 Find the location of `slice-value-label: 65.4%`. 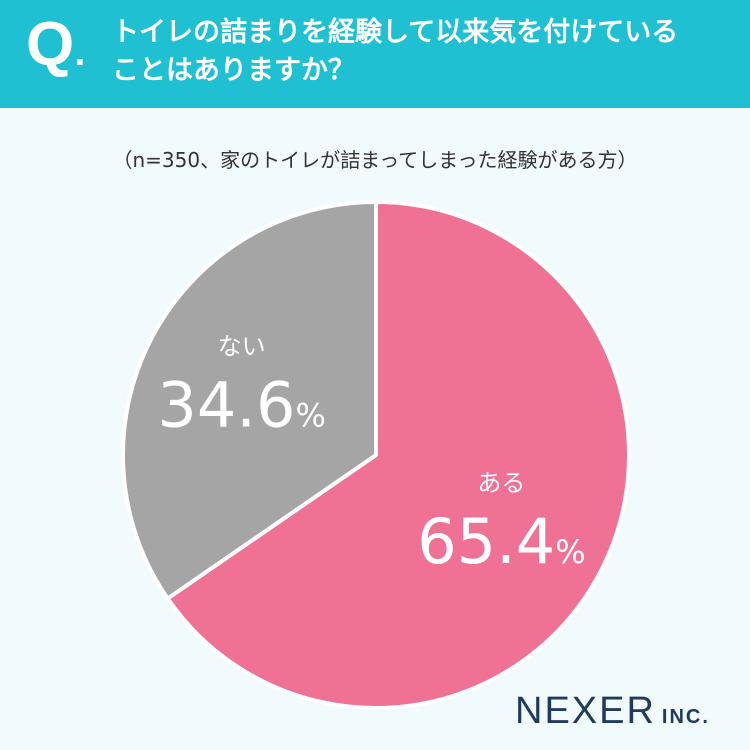

slice-value-label: 65.4% is located at coordinates (501, 541).